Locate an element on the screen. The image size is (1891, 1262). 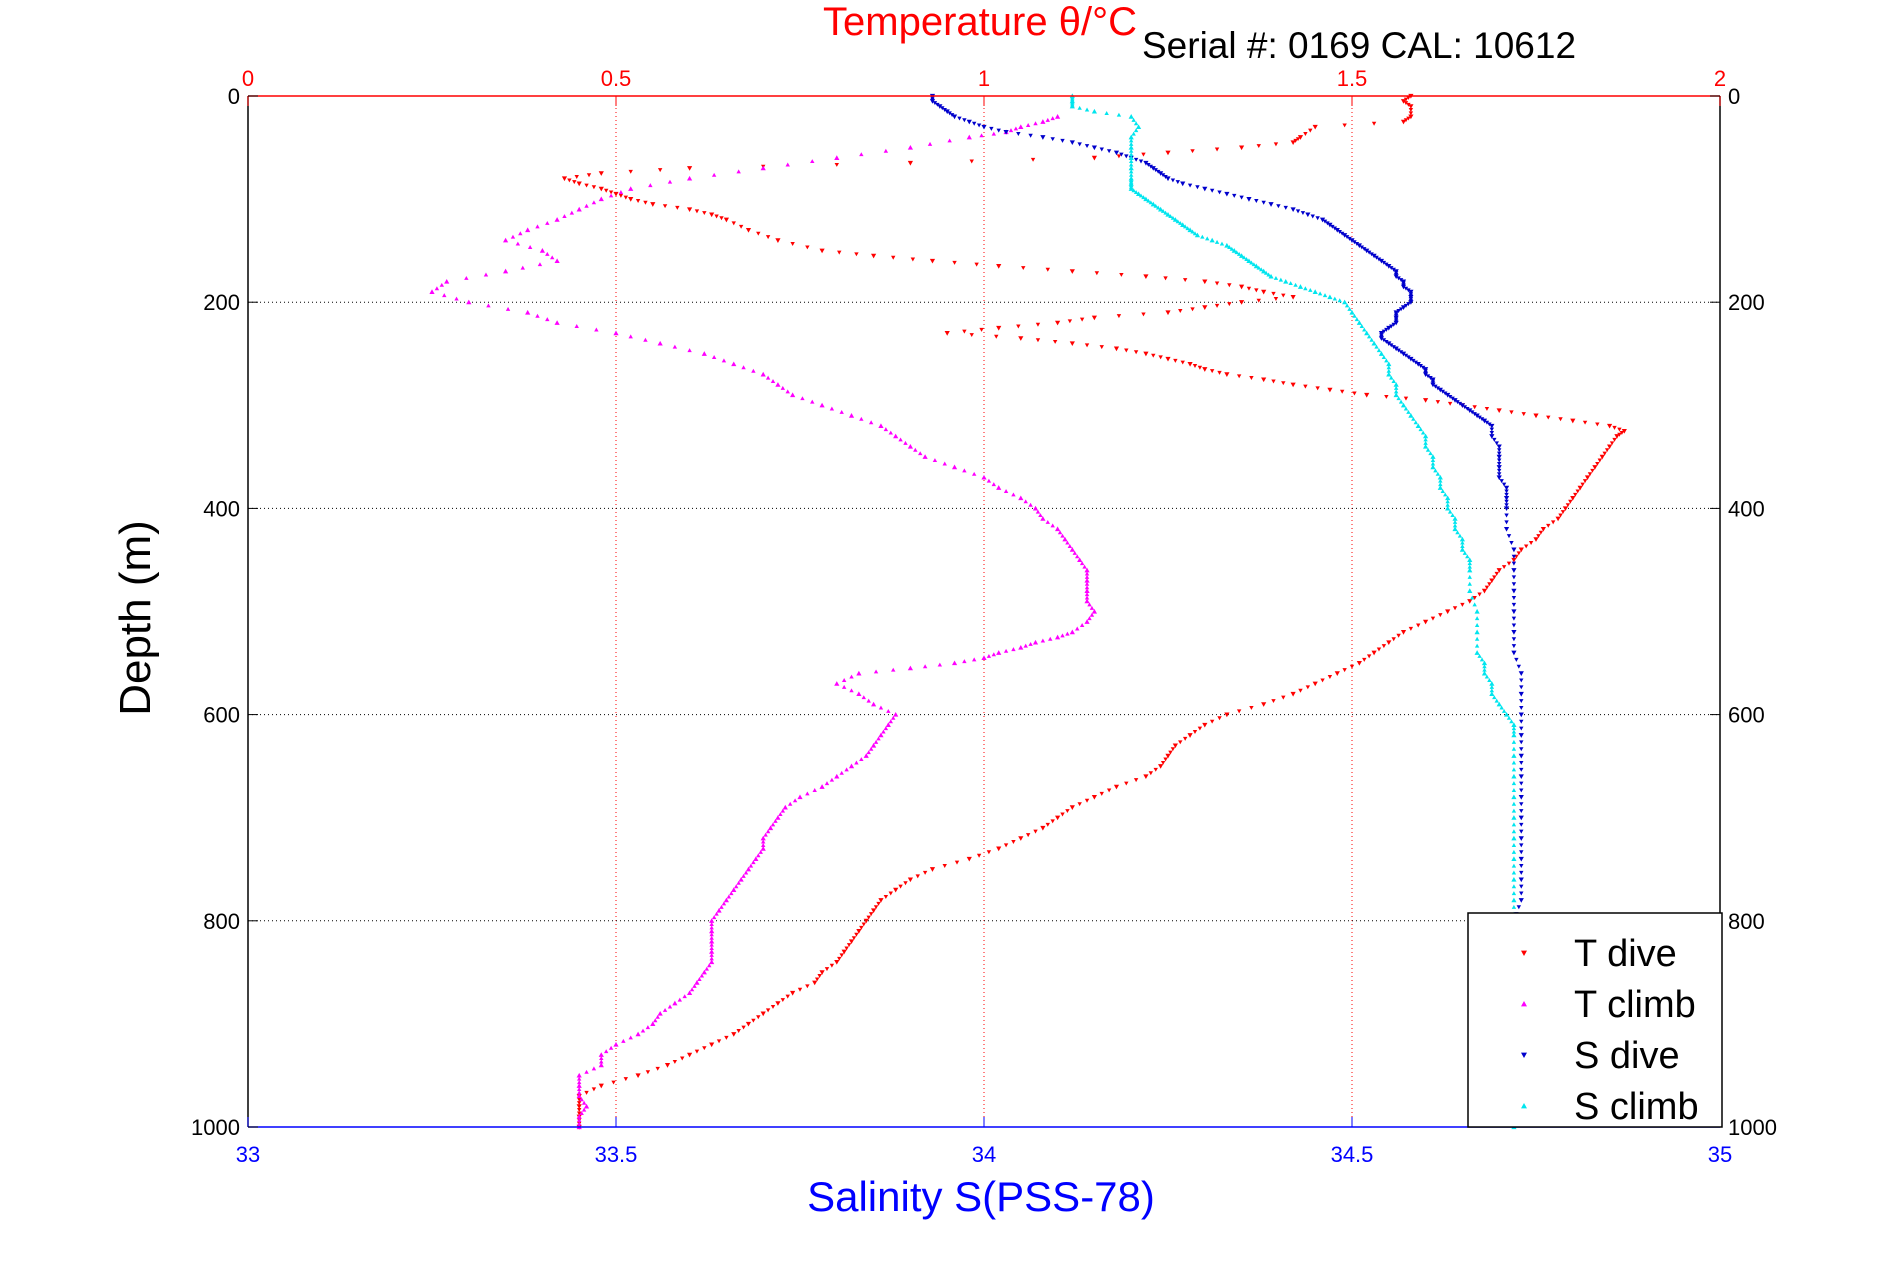
legend-marker is located at coordinates (1524, 1106).